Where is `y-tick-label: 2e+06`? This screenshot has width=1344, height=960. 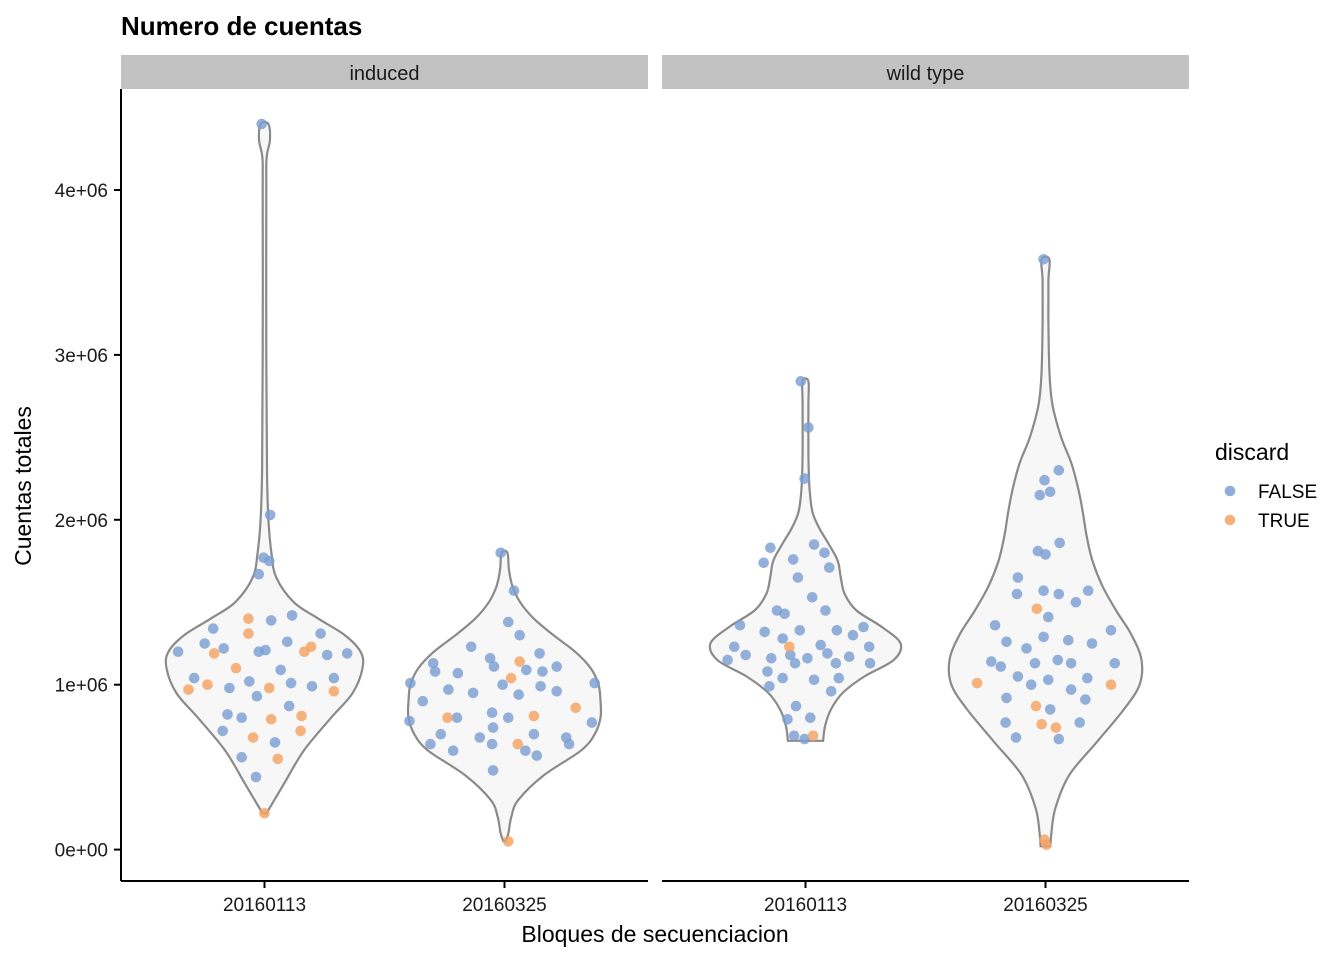 y-tick-label: 2e+06 is located at coordinates (81, 521).